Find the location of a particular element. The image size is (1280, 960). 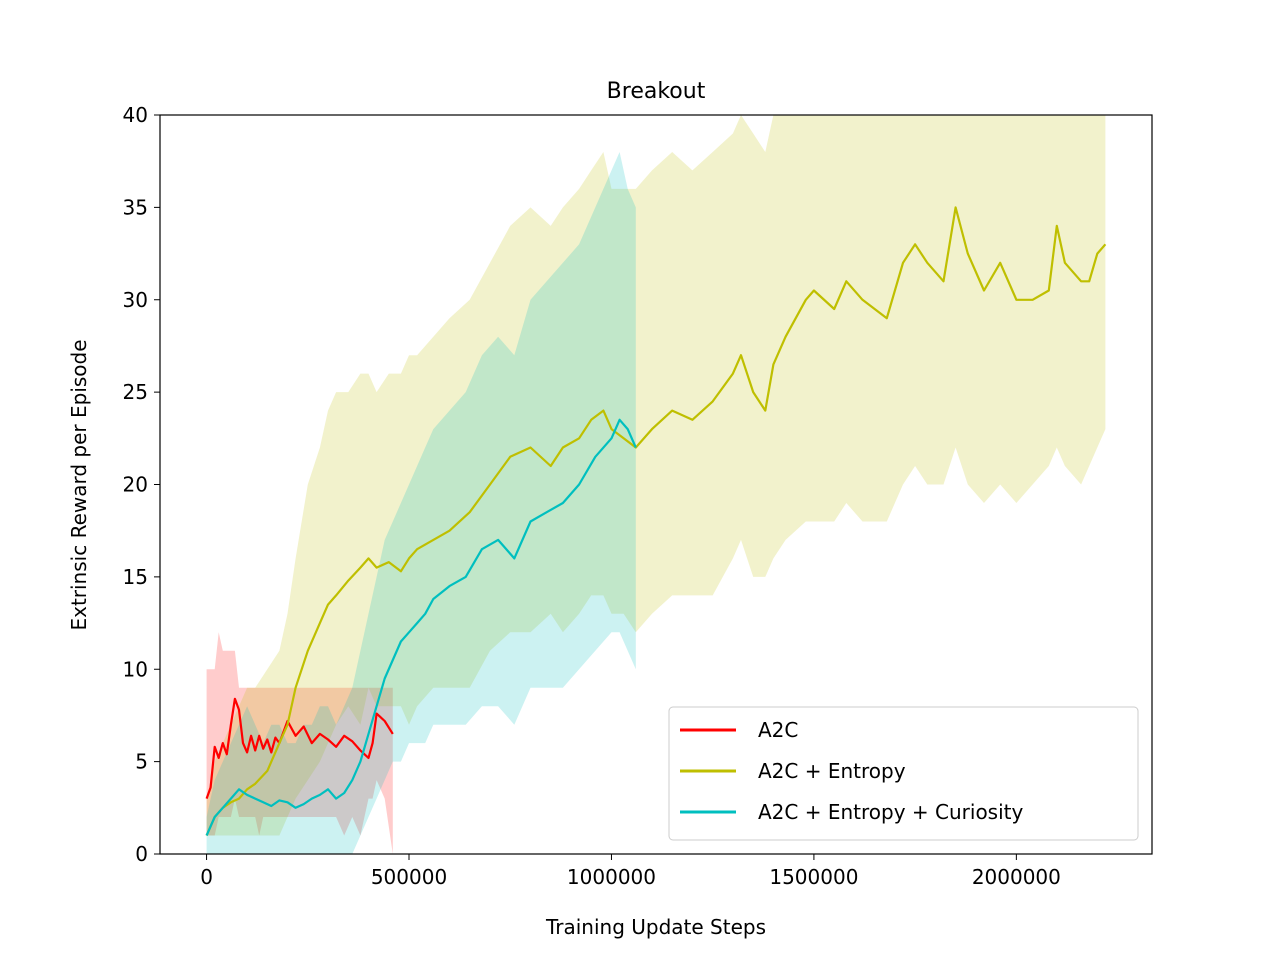

x-tick-label: 500000 is located at coordinates (409, 877).